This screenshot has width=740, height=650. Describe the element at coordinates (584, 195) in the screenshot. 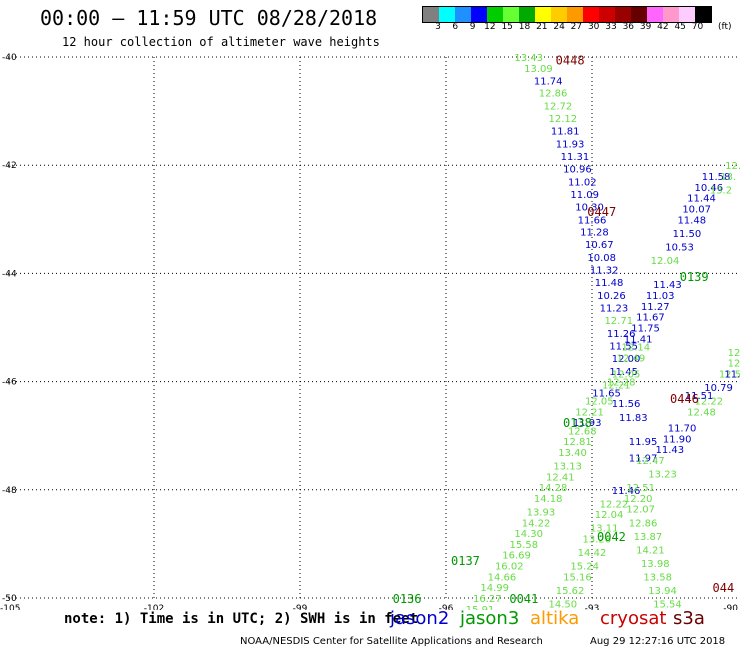

I see `wave-height-value: 11.09` at that location.